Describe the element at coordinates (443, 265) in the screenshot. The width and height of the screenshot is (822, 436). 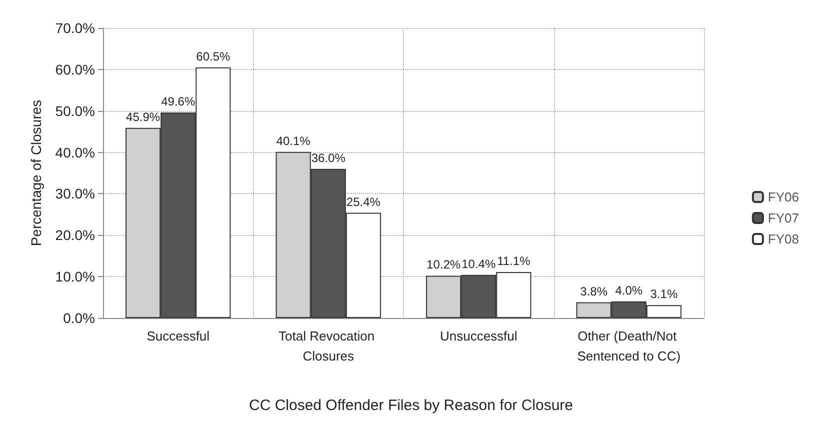
I see `data-label: 10.2%` at that location.